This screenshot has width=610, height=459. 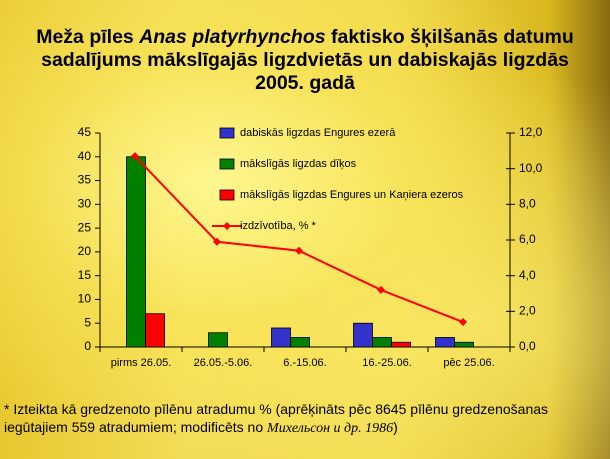 I want to click on y2-tick-label: 6,0, so click(x=527, y=239).